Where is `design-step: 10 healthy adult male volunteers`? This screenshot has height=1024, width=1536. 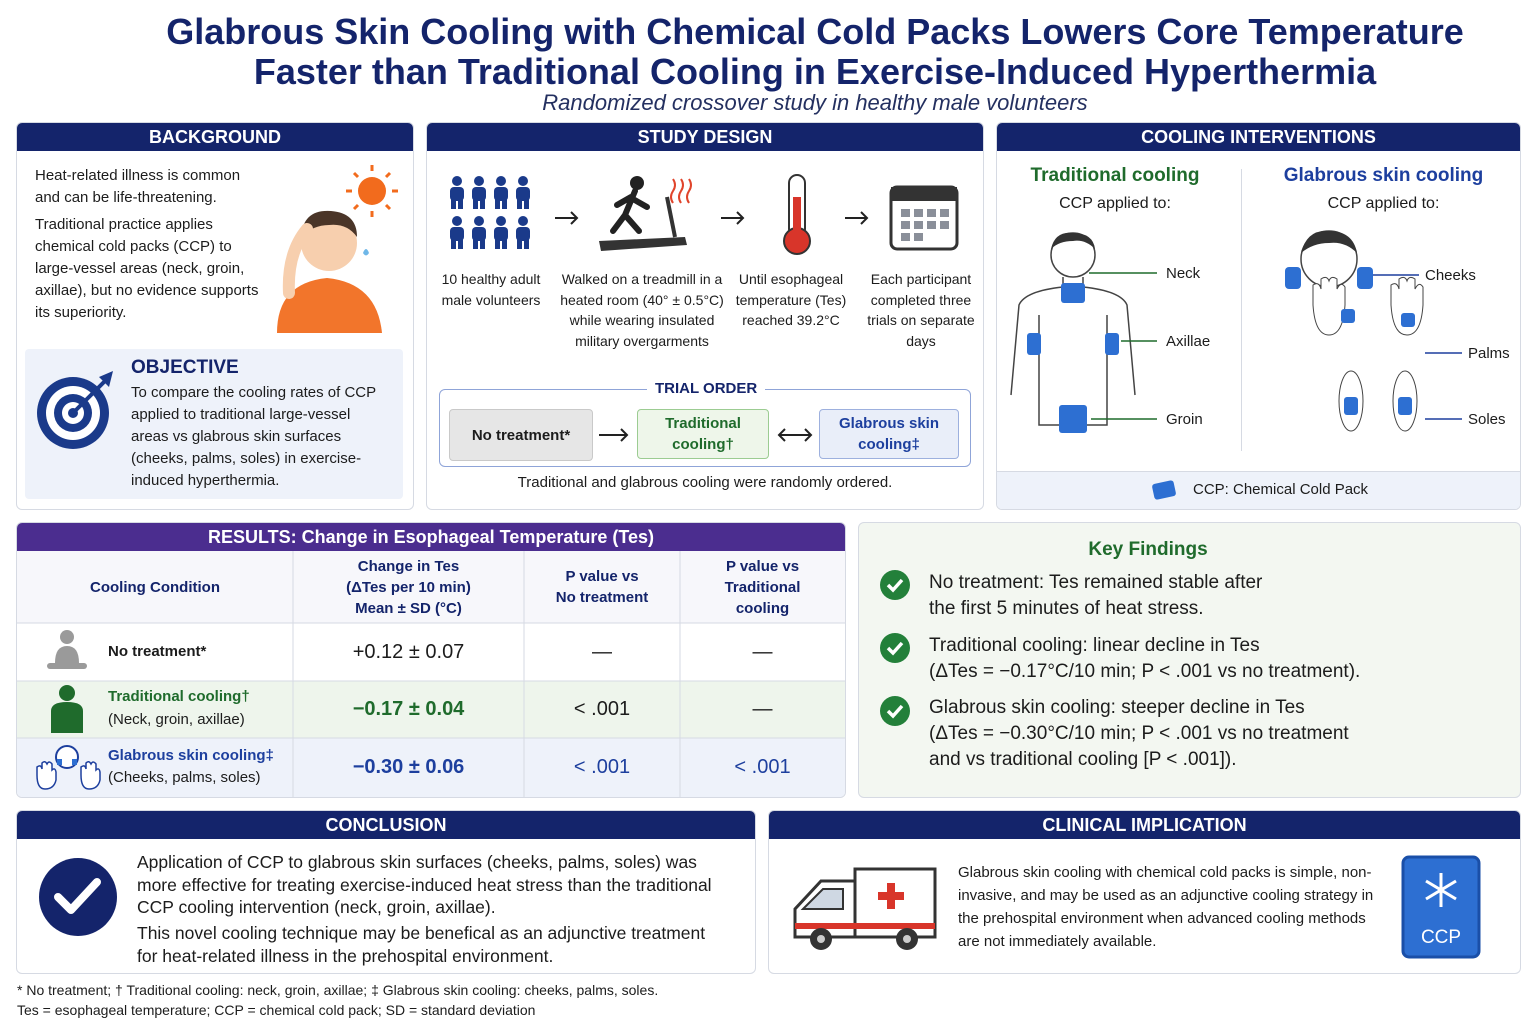
design-step: 10 healthy adult male volunteers is located at coordinates (491, 289).